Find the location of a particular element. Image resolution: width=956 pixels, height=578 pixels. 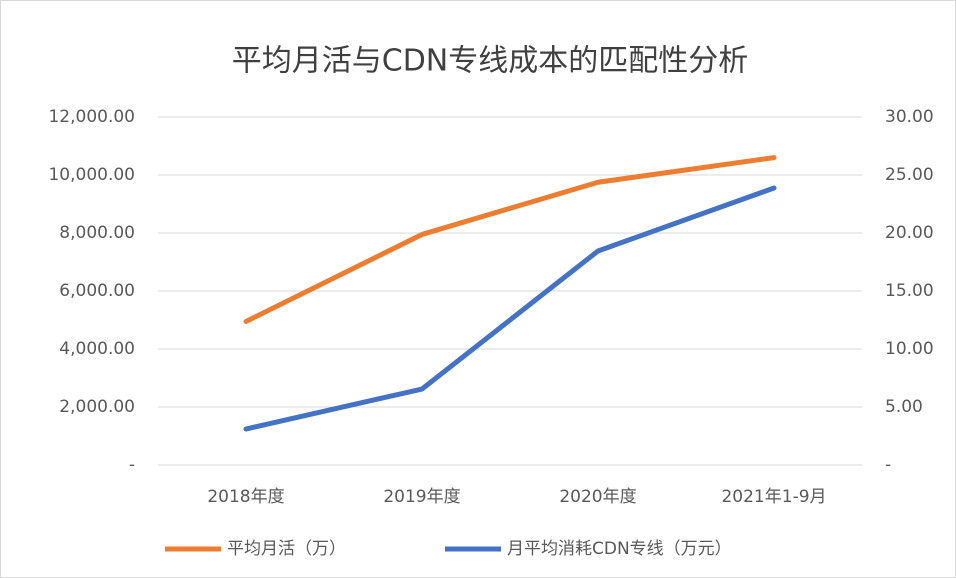

chart-title: 平均月活与CDN专线成本的匹配性分析 is located at coordinates (490, 61).